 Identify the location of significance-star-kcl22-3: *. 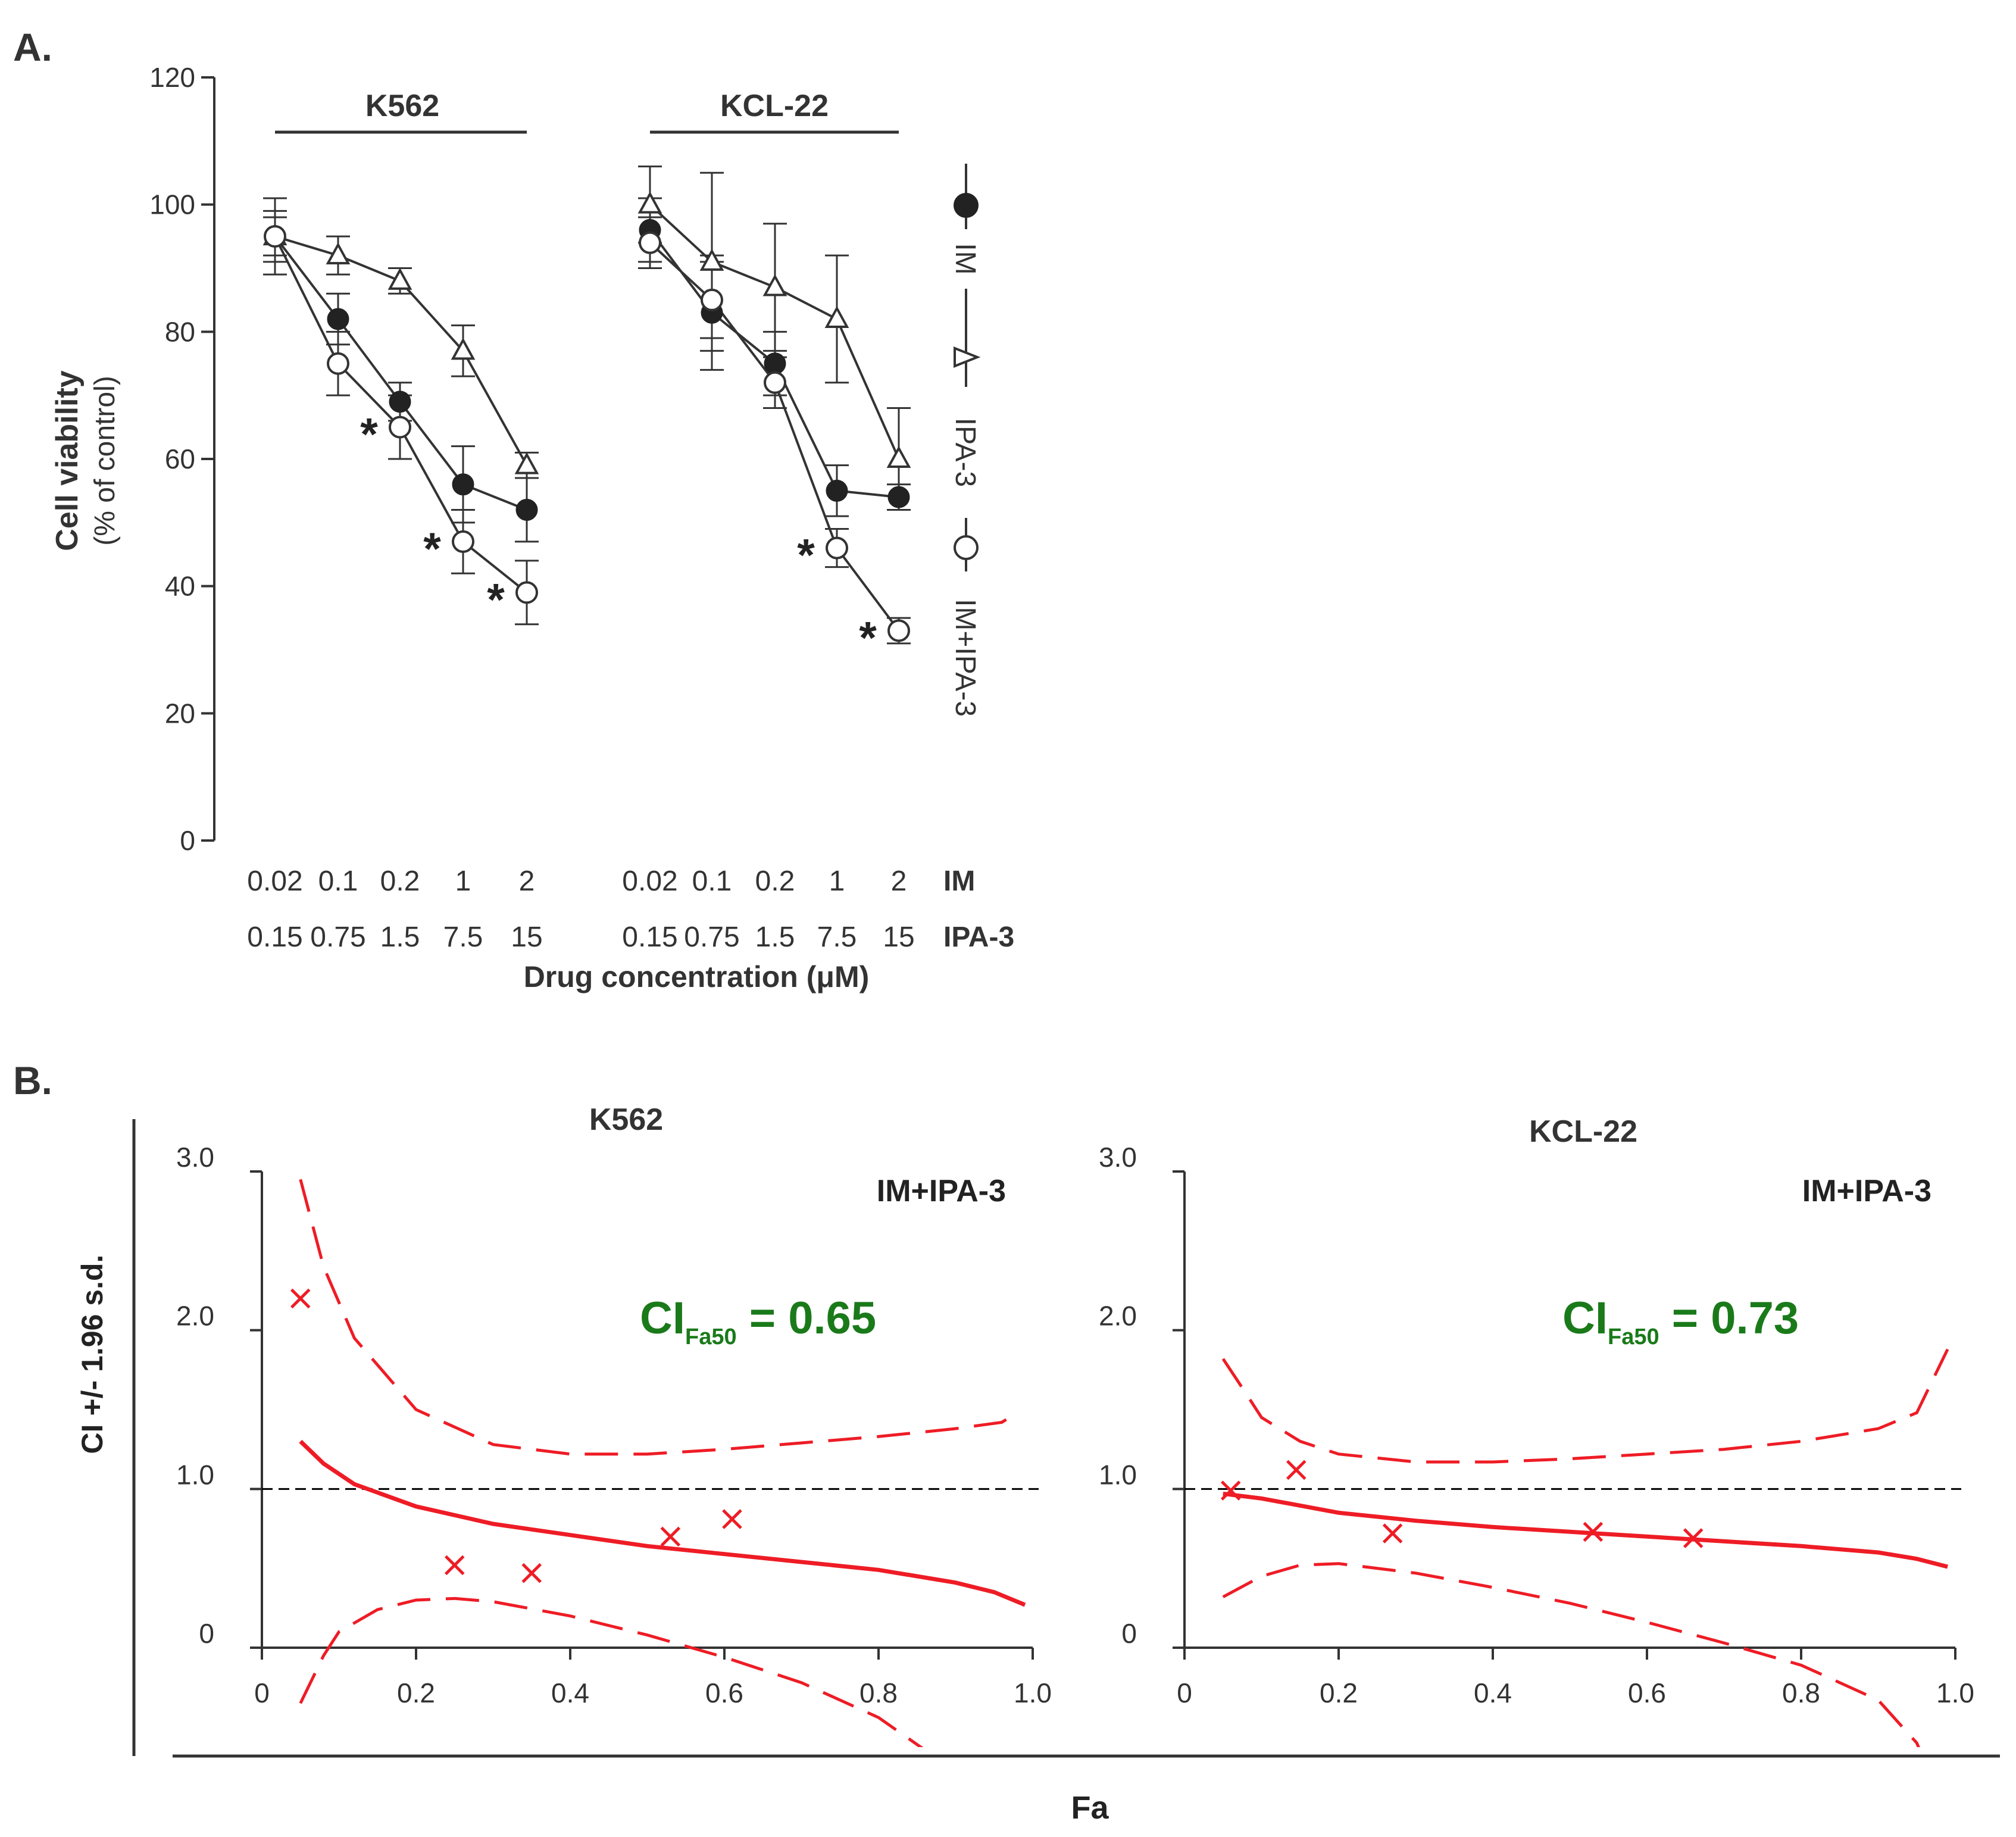
(806, 555).